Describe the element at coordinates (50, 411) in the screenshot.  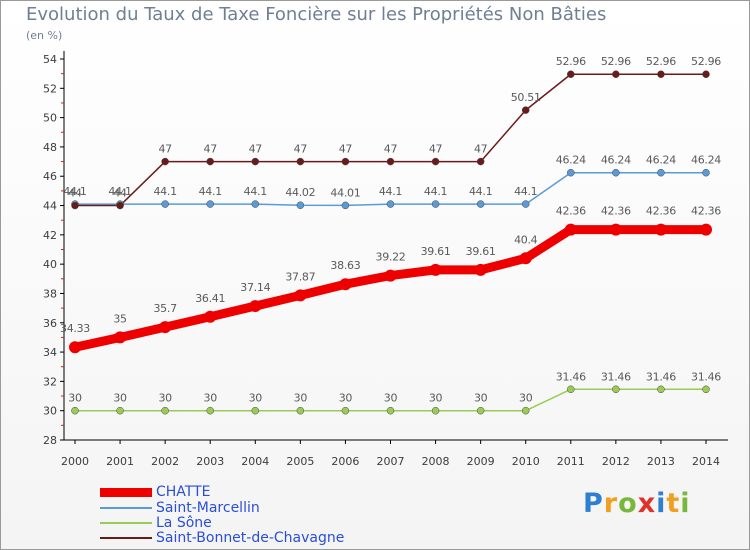
I see `y-tick-label: 30` at that location.